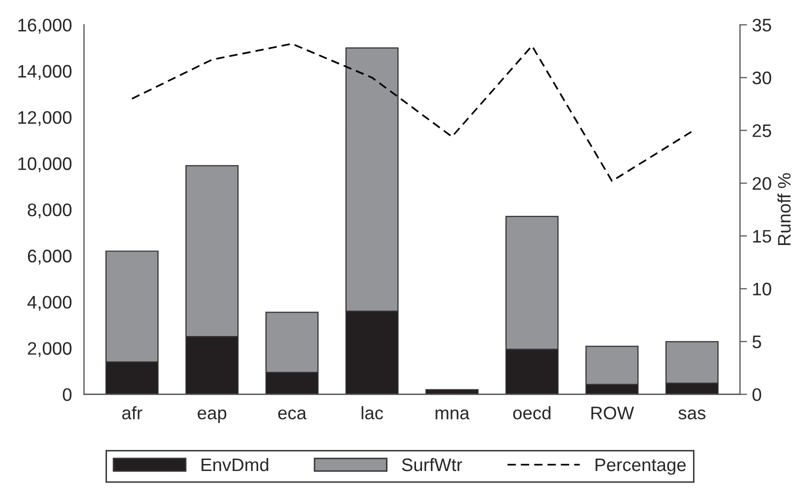 Image resolution: width=800 pixels, height=496 pixels. What do you see at coordinates (45, 72) in the screenshot?
I see `y-tick-label: 14,000` at bounding box center [45, 72].